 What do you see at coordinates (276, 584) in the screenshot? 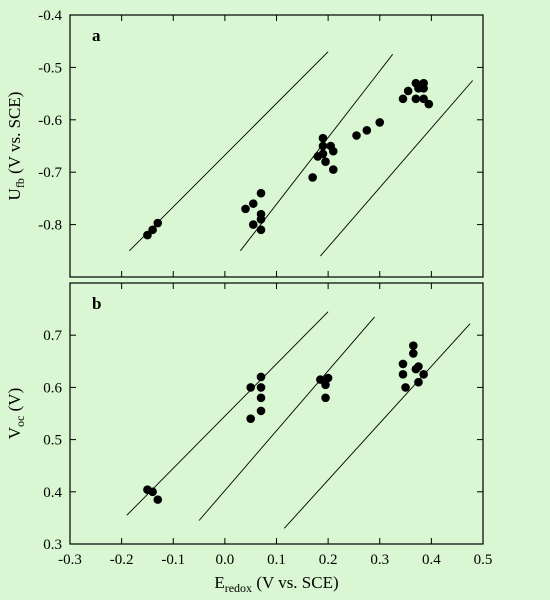
I see `x-axis-title: Eredox (V vs. SCE)` at bounding box center [276, 584].